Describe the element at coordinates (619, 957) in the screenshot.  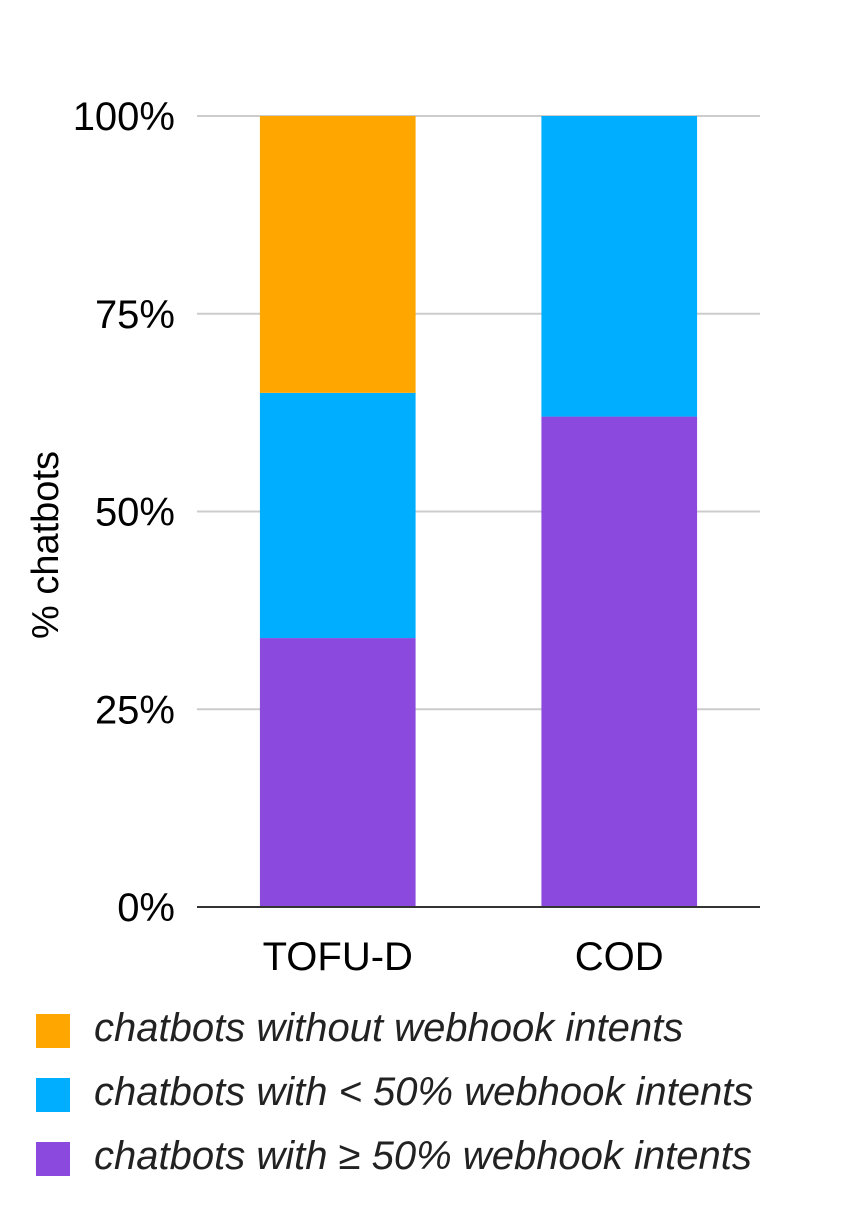
I see `x-tick-label: COD` at that location.